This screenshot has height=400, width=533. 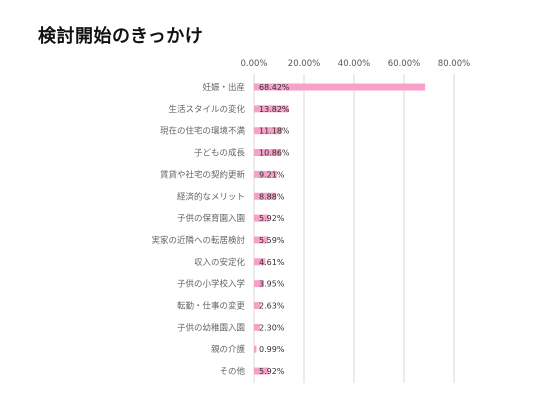 I want to click on data-label: 8.88%, so click(x=272, y=196).